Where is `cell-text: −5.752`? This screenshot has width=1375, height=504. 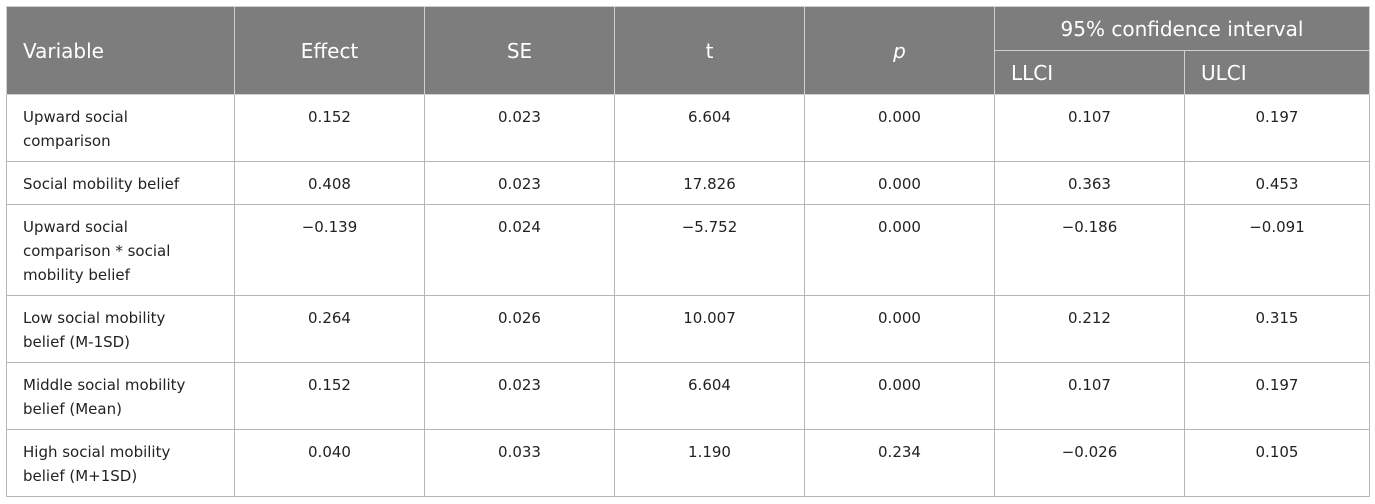 cell-text: −5.752 is located at coordinates (709, 227).